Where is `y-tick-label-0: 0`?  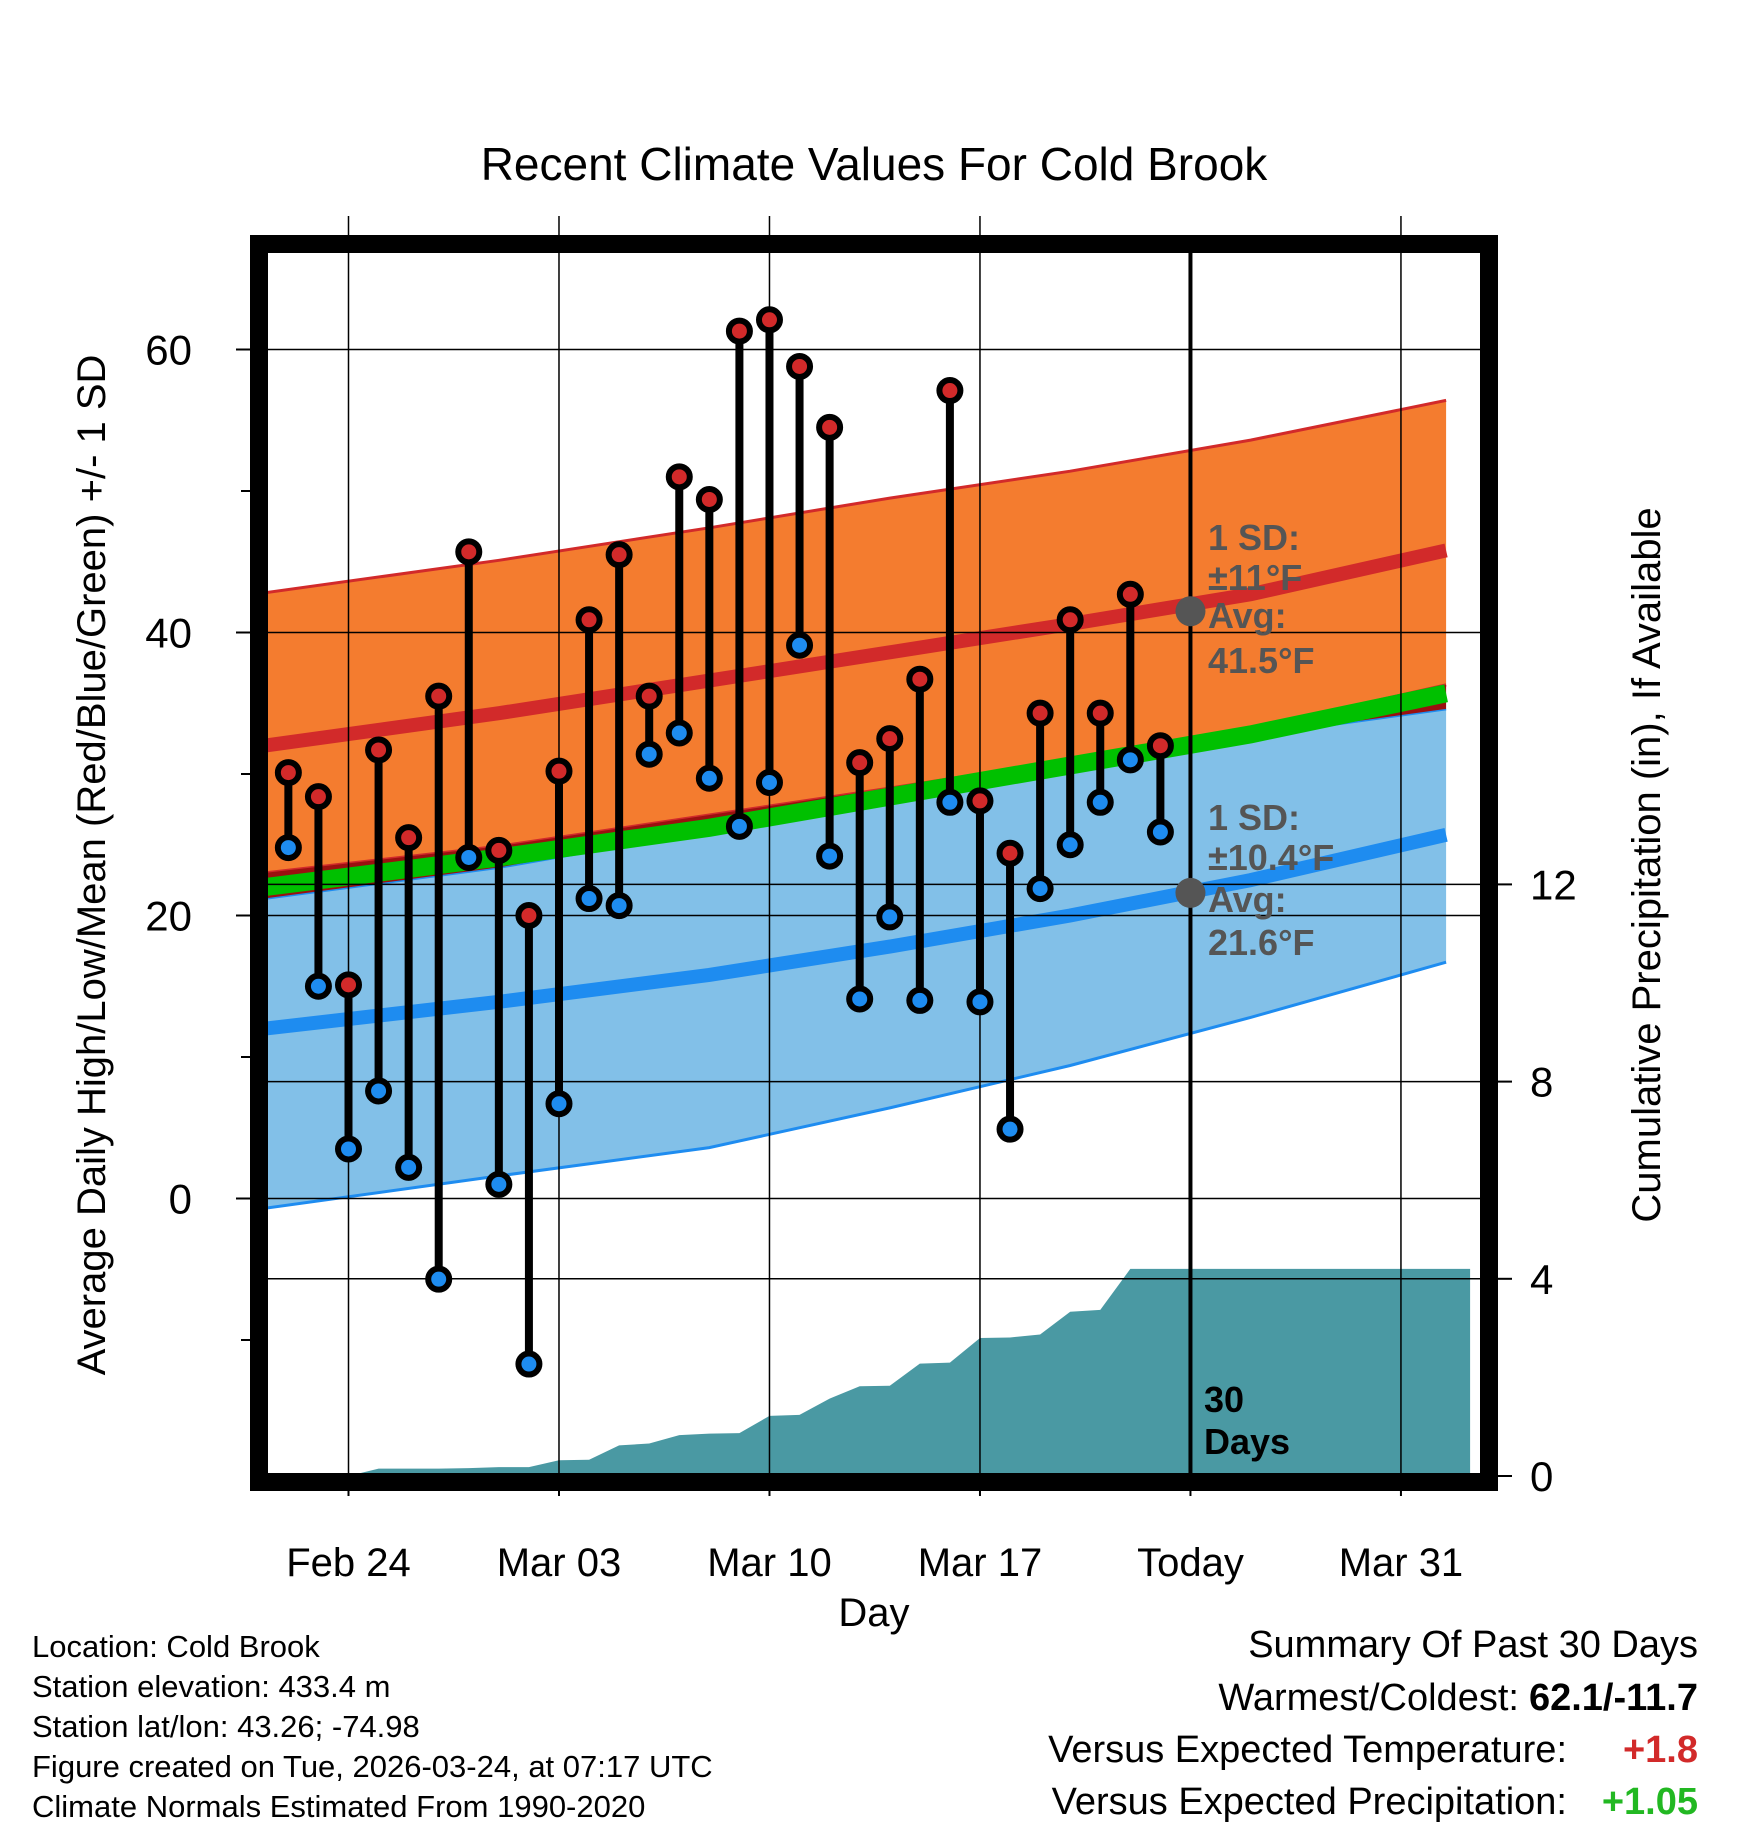
y-tick-label-0: 0 is located at coordinates (180, 1199).